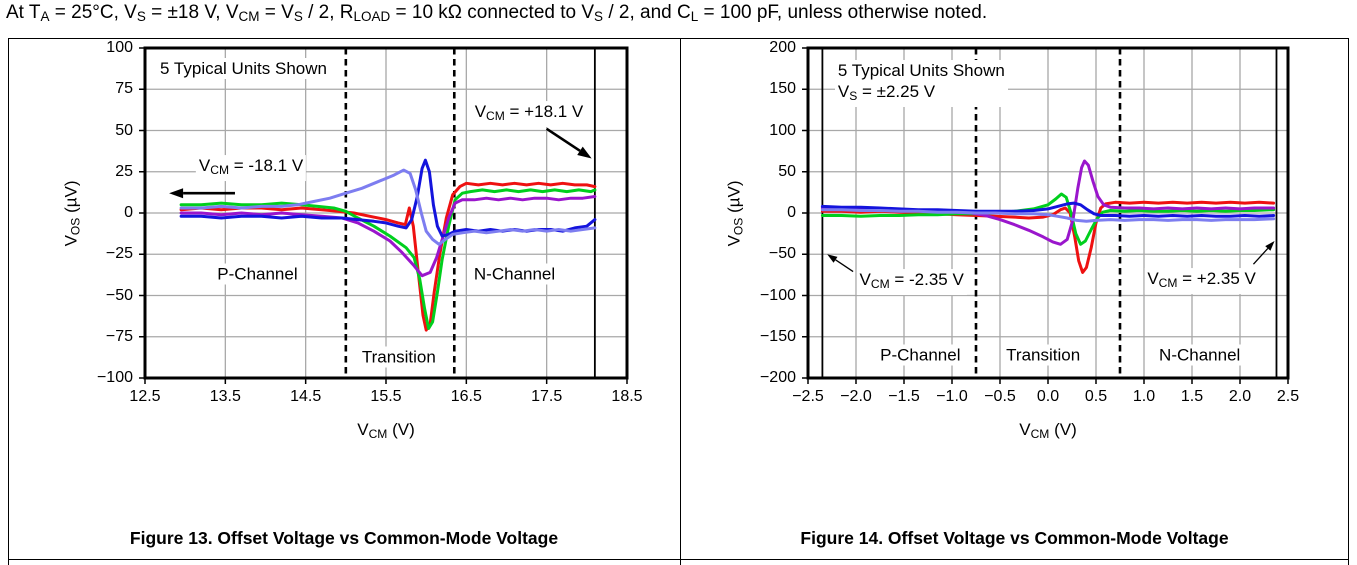 Image resolution: width=1357 pixels, height=565 pixels. I want to click on subscript: A, so click(45, 17).